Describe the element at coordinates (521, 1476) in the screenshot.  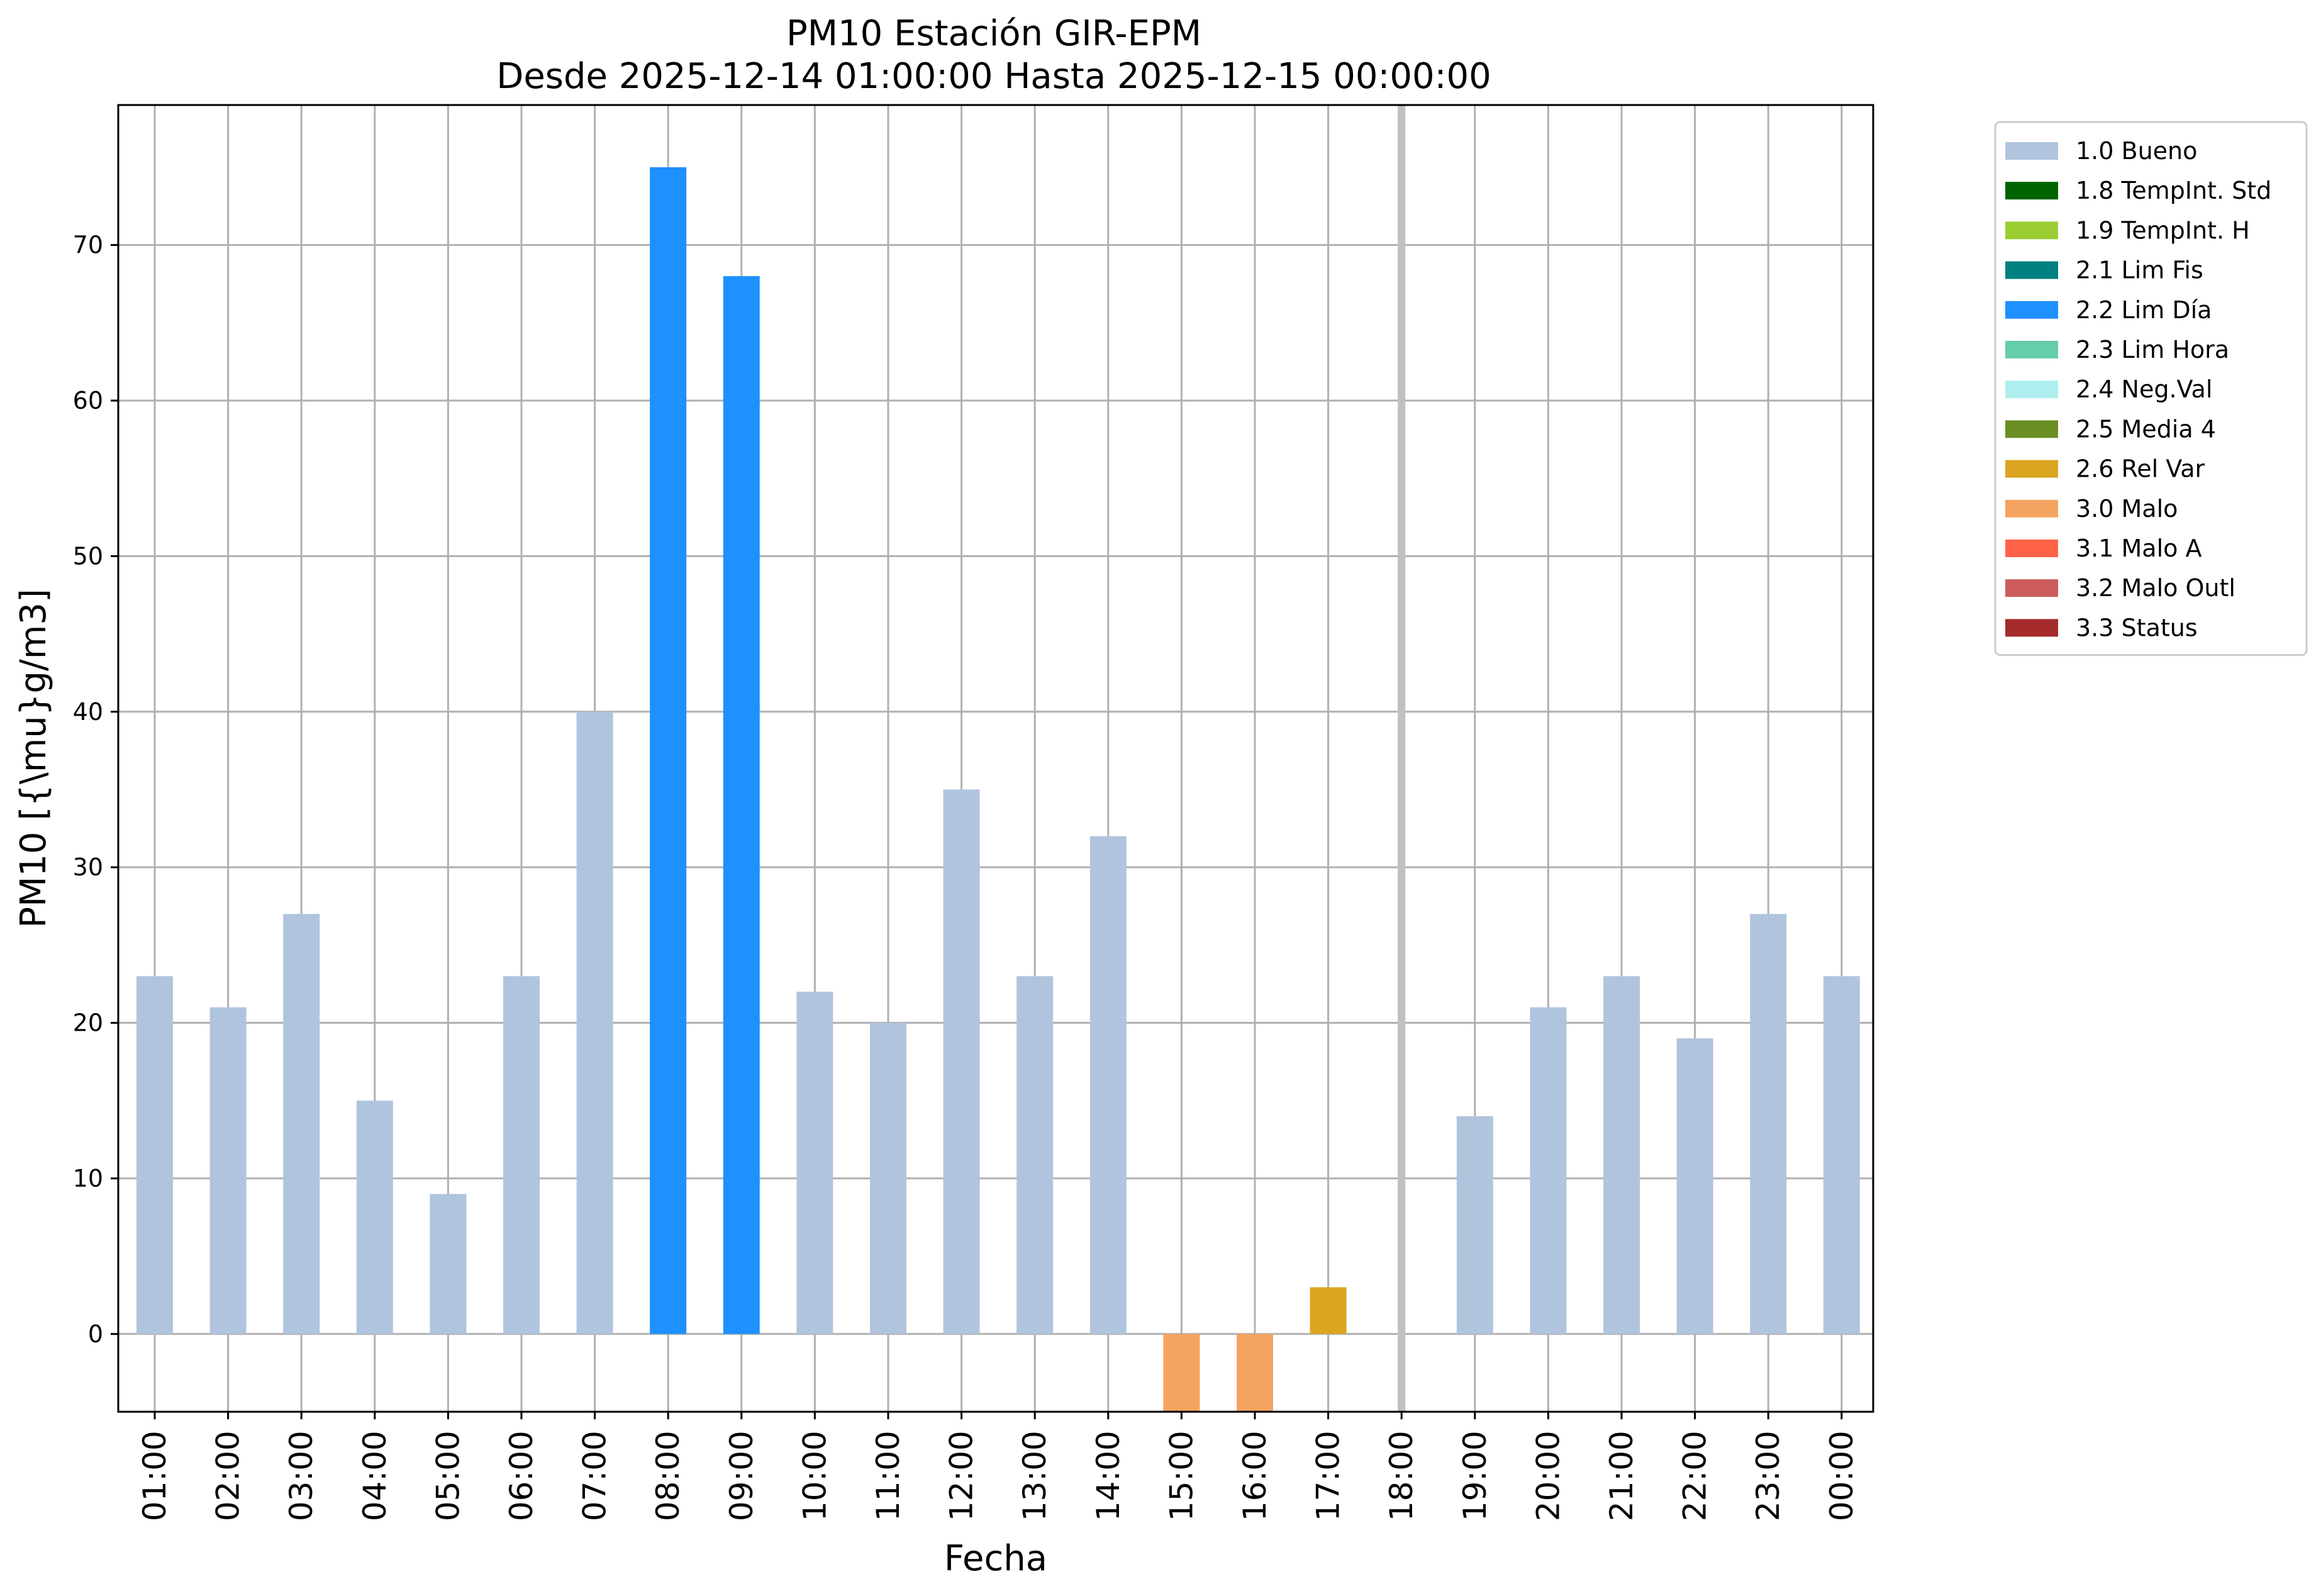
I see `x-tick-label: 06:00` at that location.